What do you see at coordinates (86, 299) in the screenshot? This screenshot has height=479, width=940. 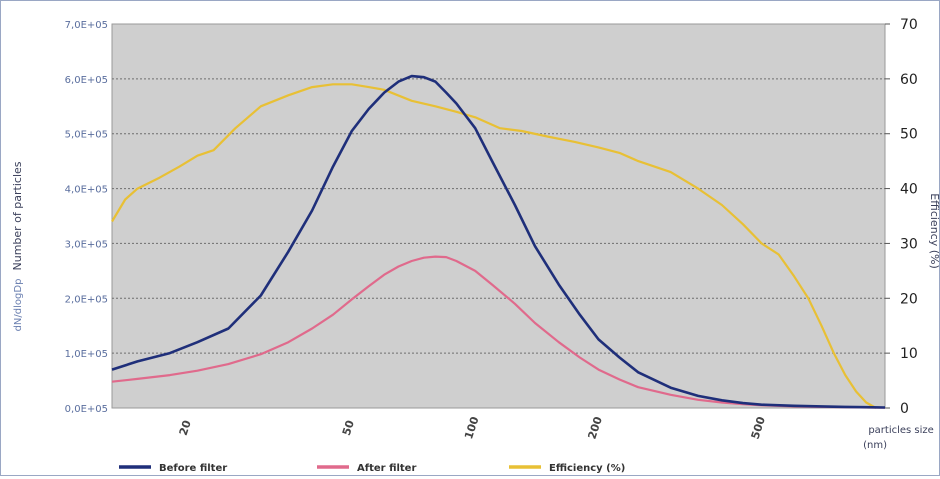 I see `y-tick-label-200000: 2,0E+05` at bounding box center [86, 299].